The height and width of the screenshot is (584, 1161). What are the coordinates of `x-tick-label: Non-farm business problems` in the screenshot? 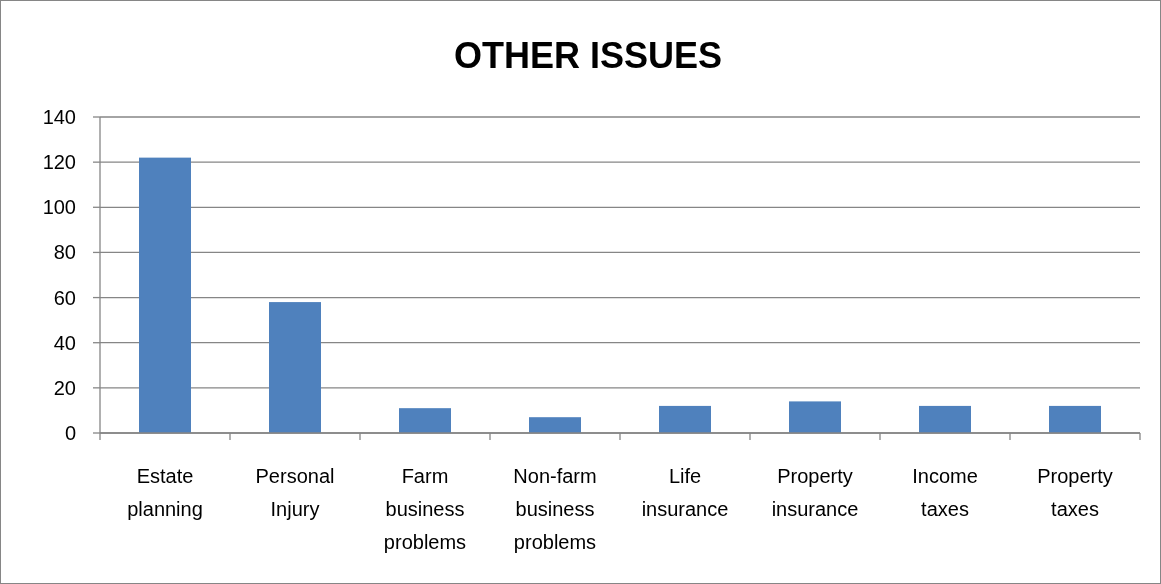 It's located at (555, 509).